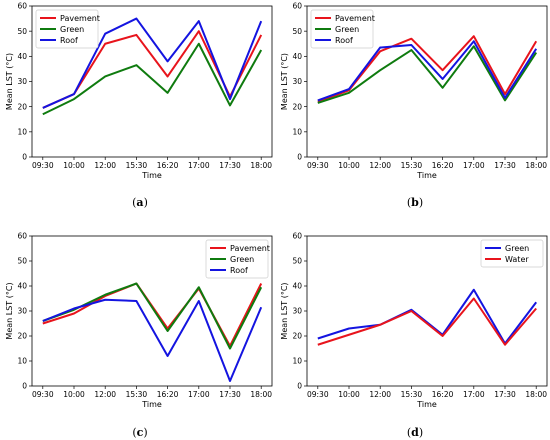 Image resolution: width=550 pixels, height=440 pixels. I want to click on panel-label: (c), so click(139, 432).